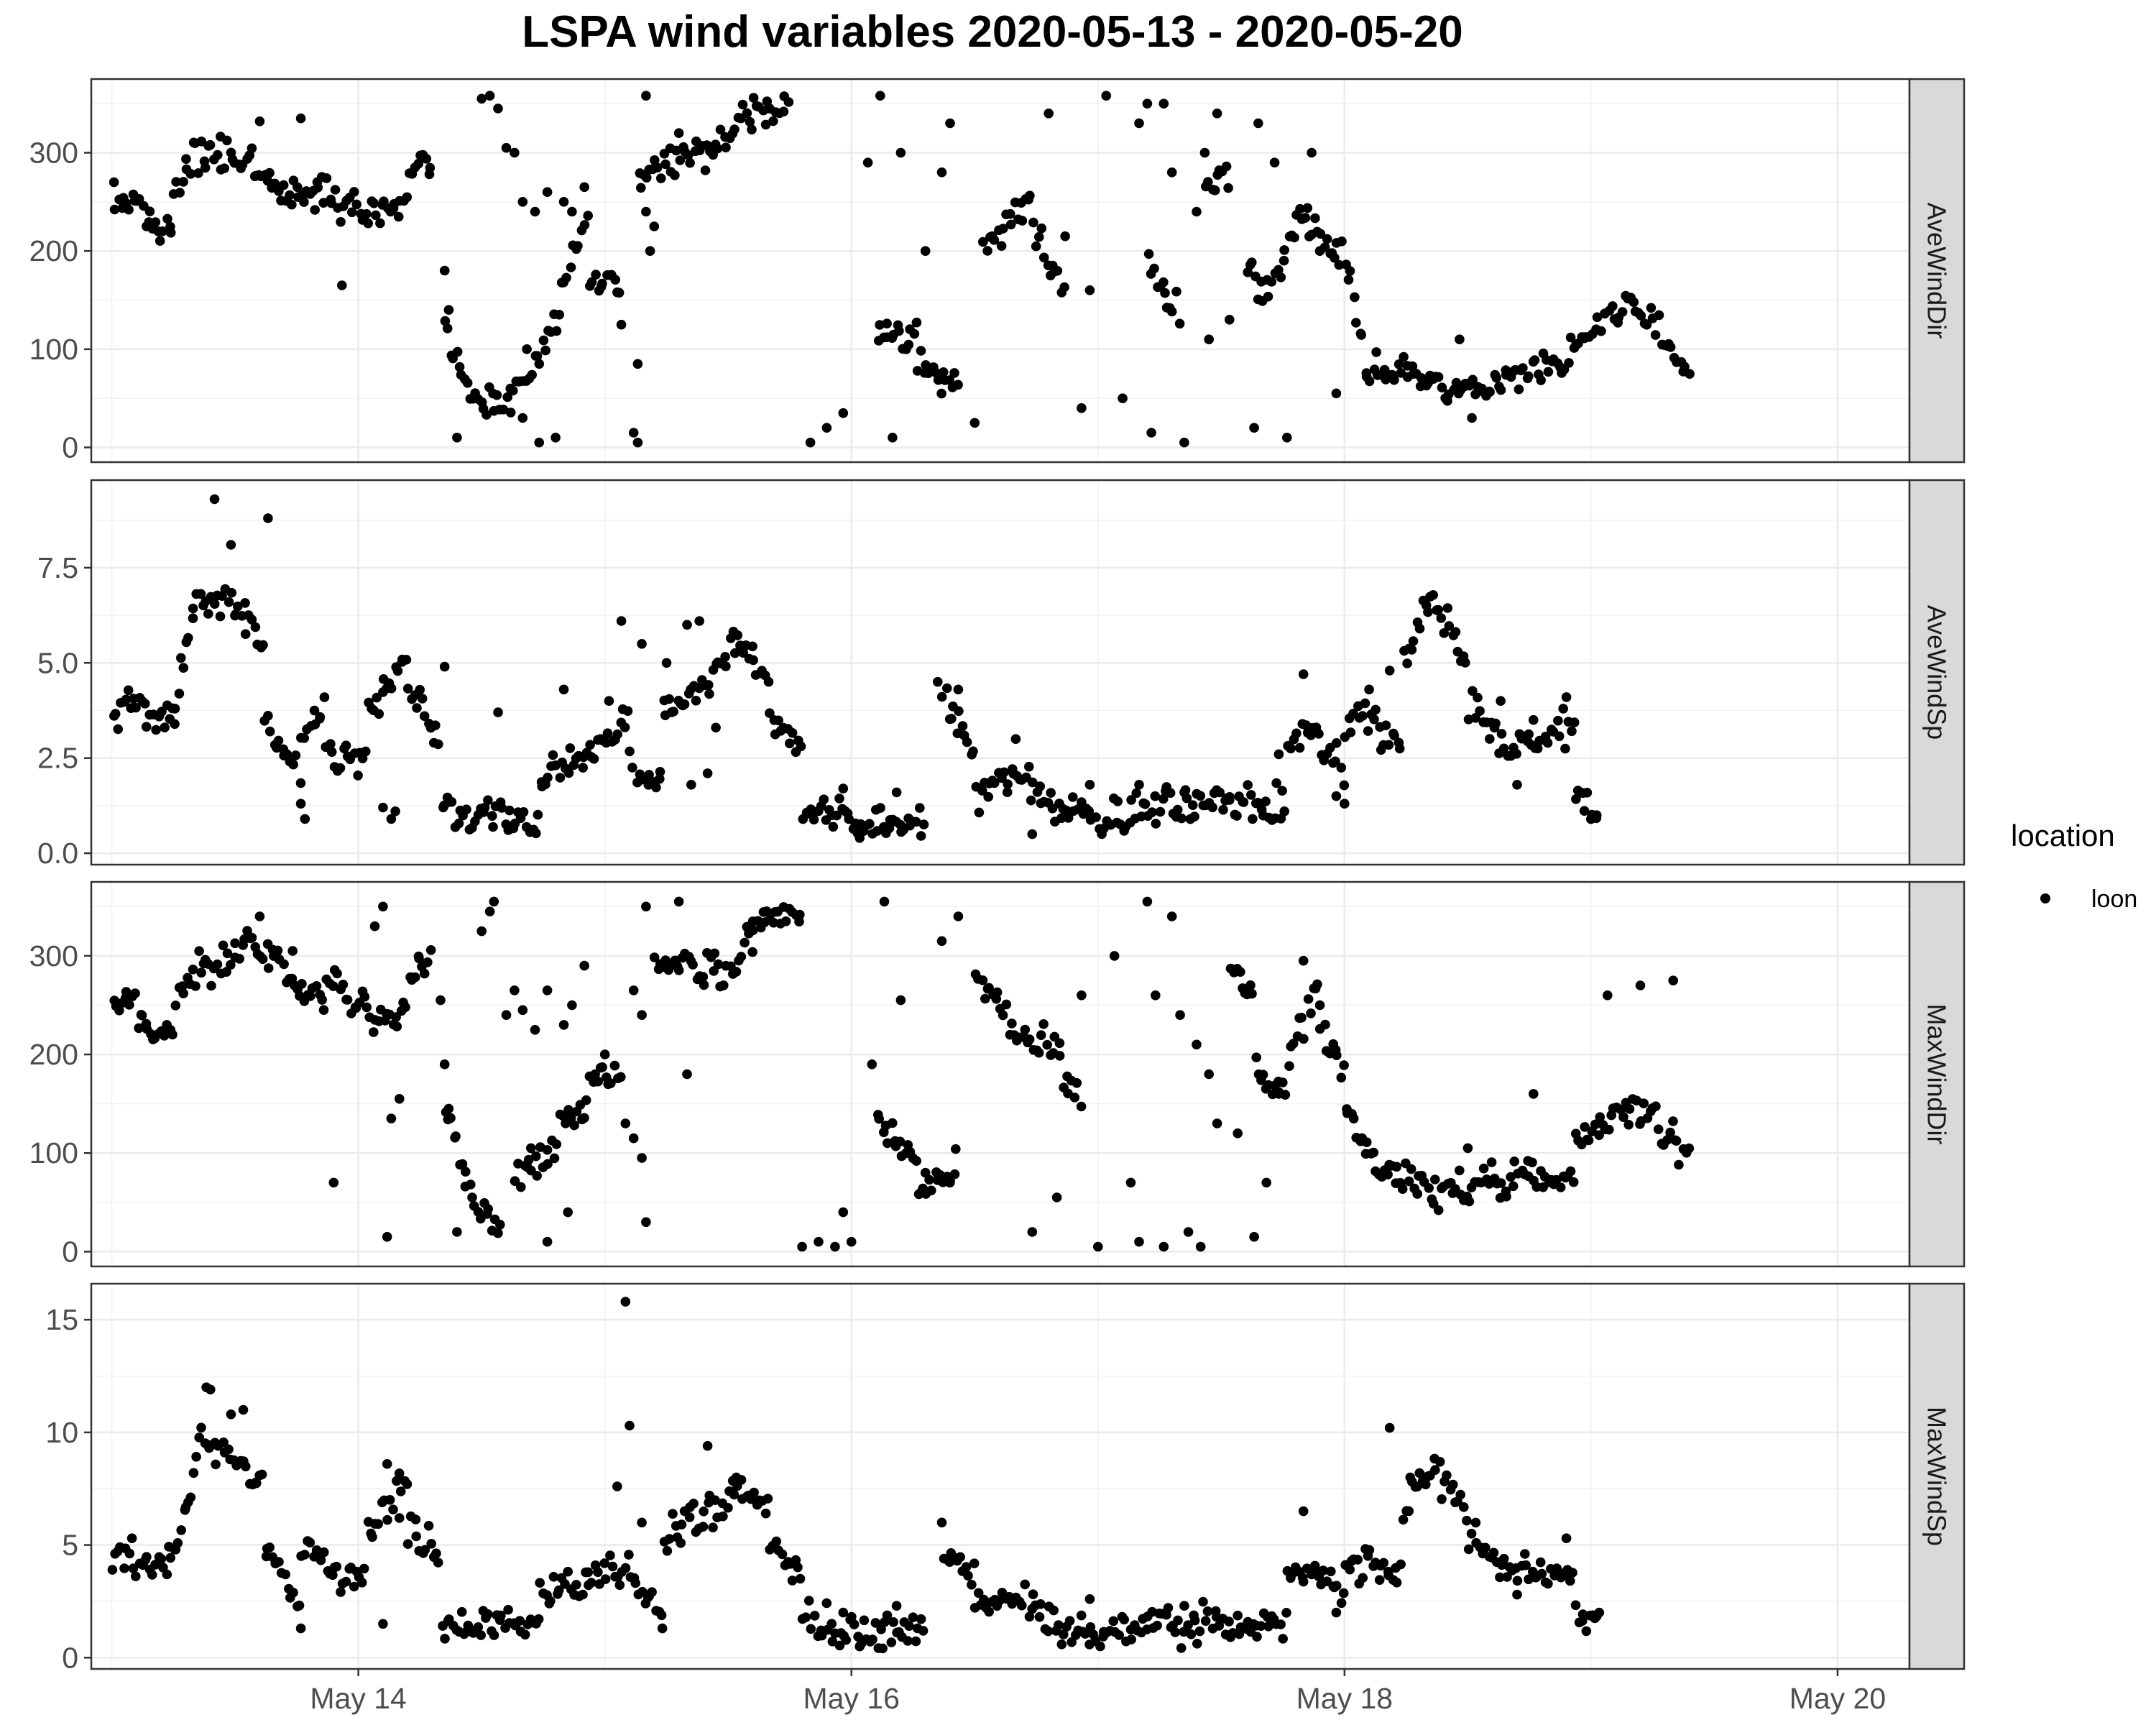  Describe the element at coordinates (1344, 1698) in the screenshot. I see `x-tick-label: May 18` at that location.